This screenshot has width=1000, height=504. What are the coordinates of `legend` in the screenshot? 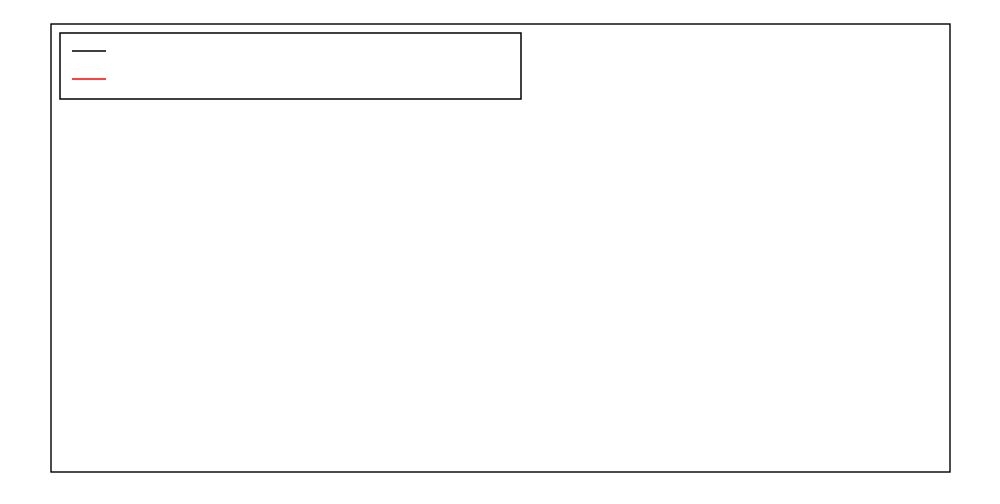 It's located at (290, 66).